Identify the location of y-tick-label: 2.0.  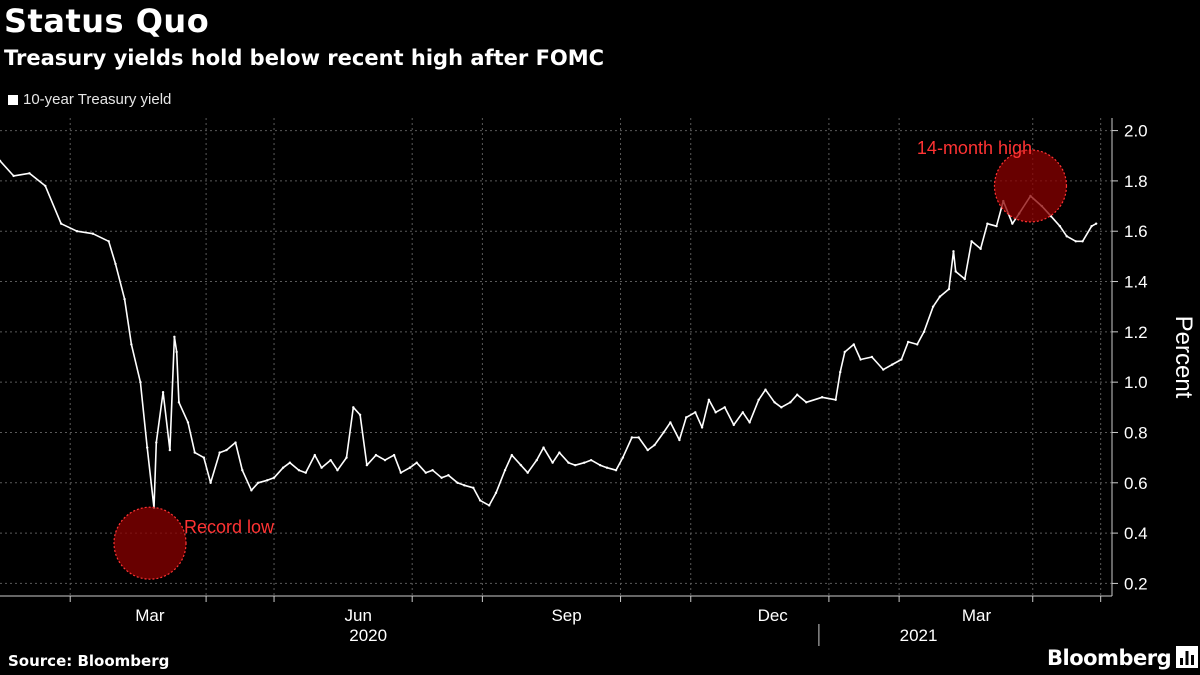
(1136, 131).